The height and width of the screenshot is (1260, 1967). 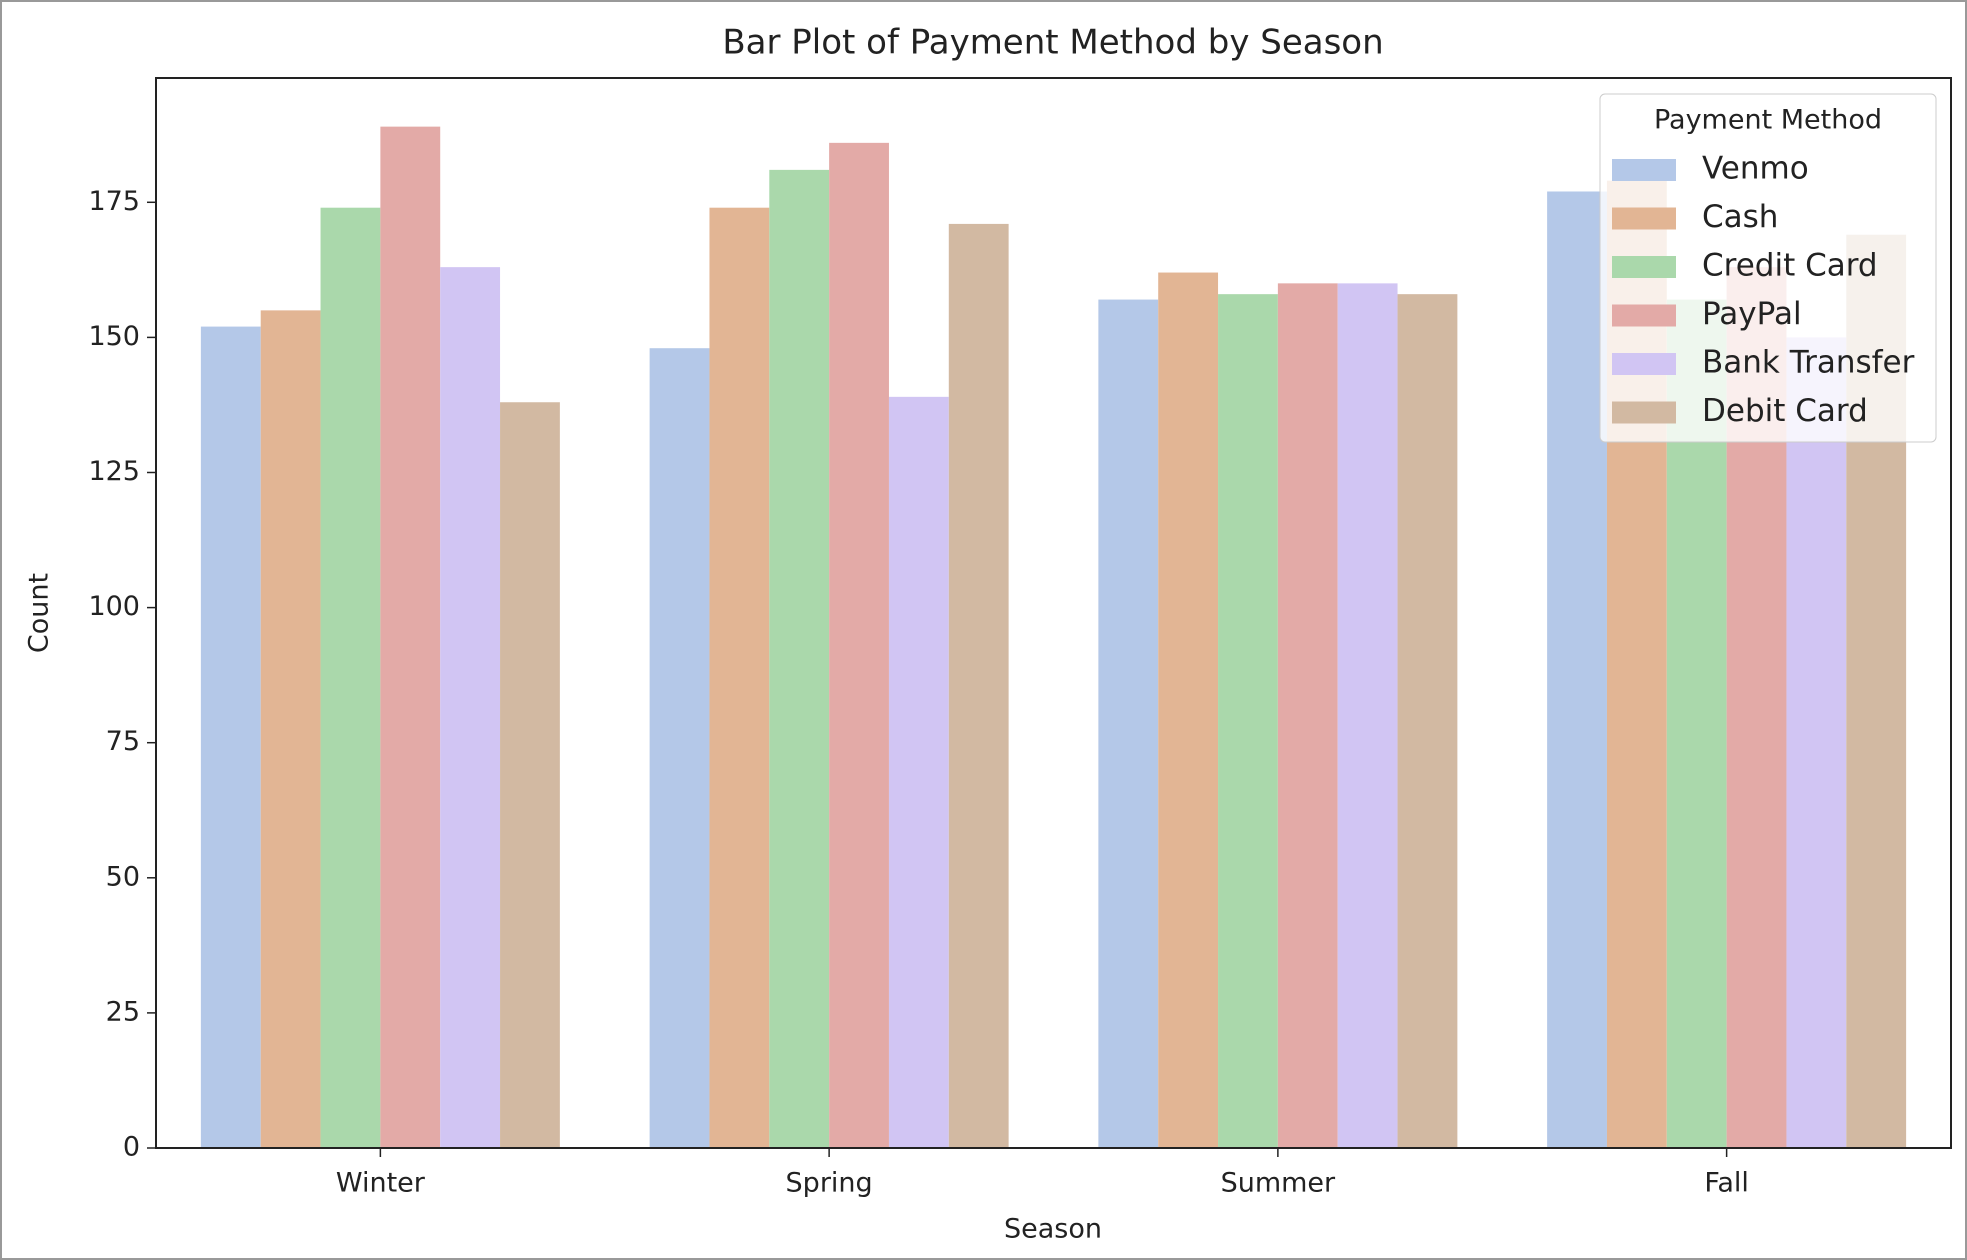 I want to click on y-tick-label: 25, so click(x=123, y=1011).